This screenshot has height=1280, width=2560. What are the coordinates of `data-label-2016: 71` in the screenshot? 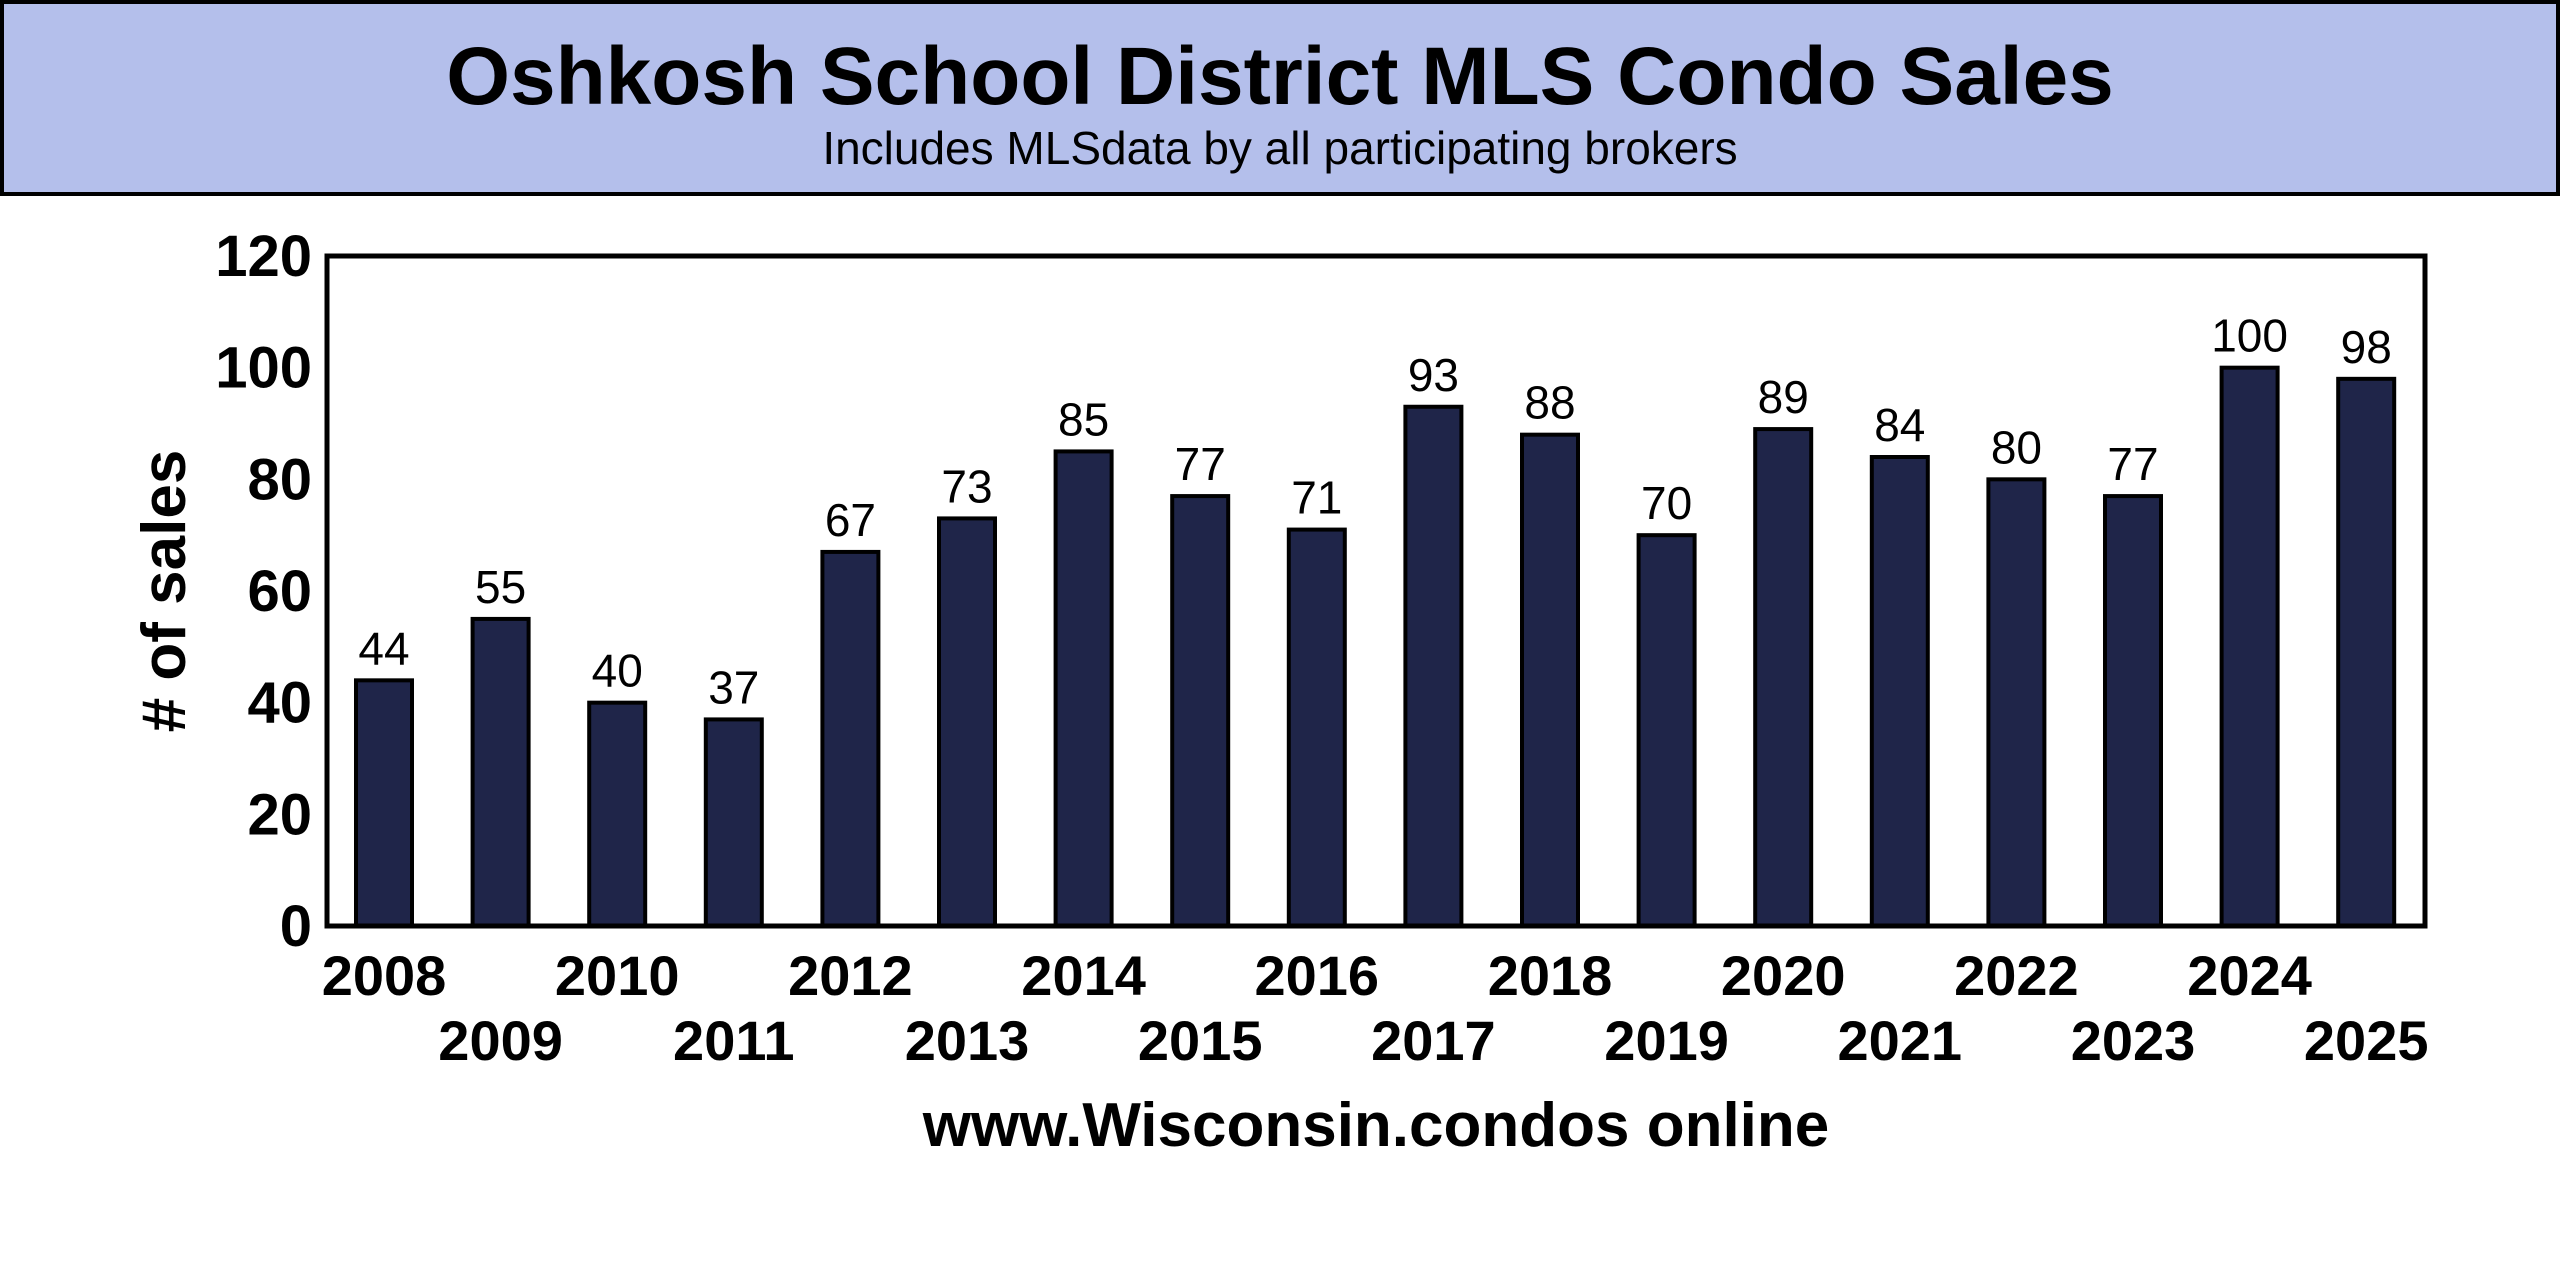 It's located at (1316, 498).